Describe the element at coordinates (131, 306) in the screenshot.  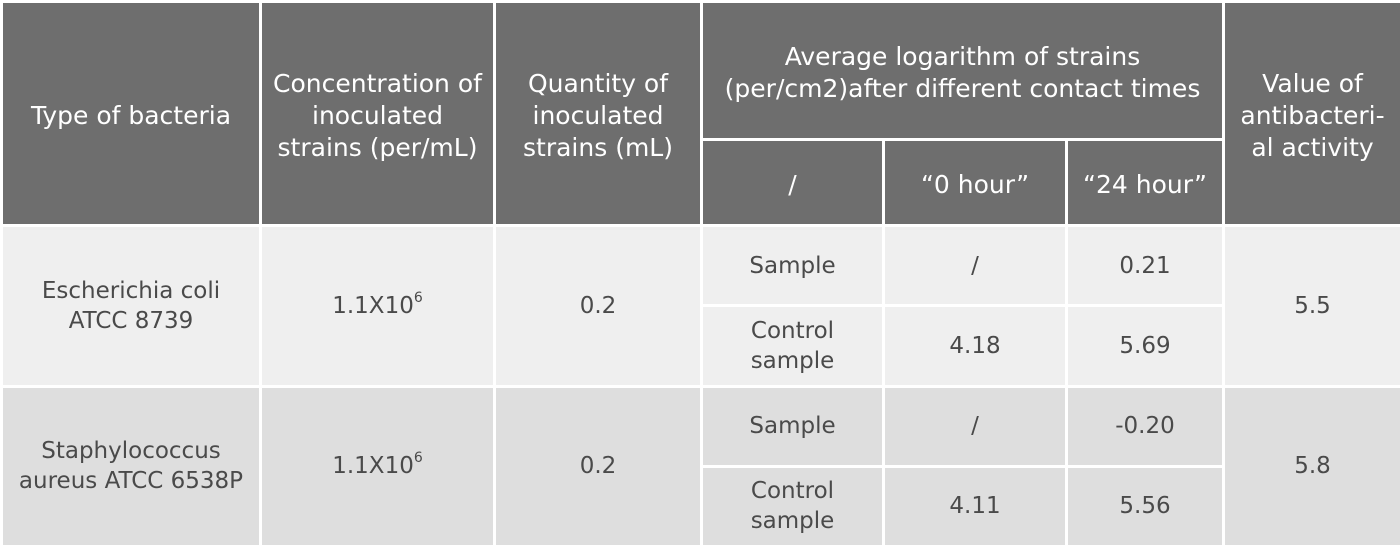
I see `cell-bacteria: Escherichia coli ATCC 8739` at that location.